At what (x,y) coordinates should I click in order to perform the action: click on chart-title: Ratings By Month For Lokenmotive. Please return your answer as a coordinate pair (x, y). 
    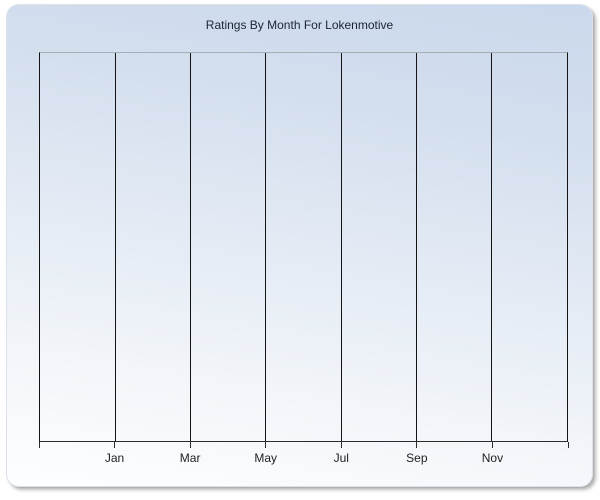
    Looking at the image, I should click on (299, 25).